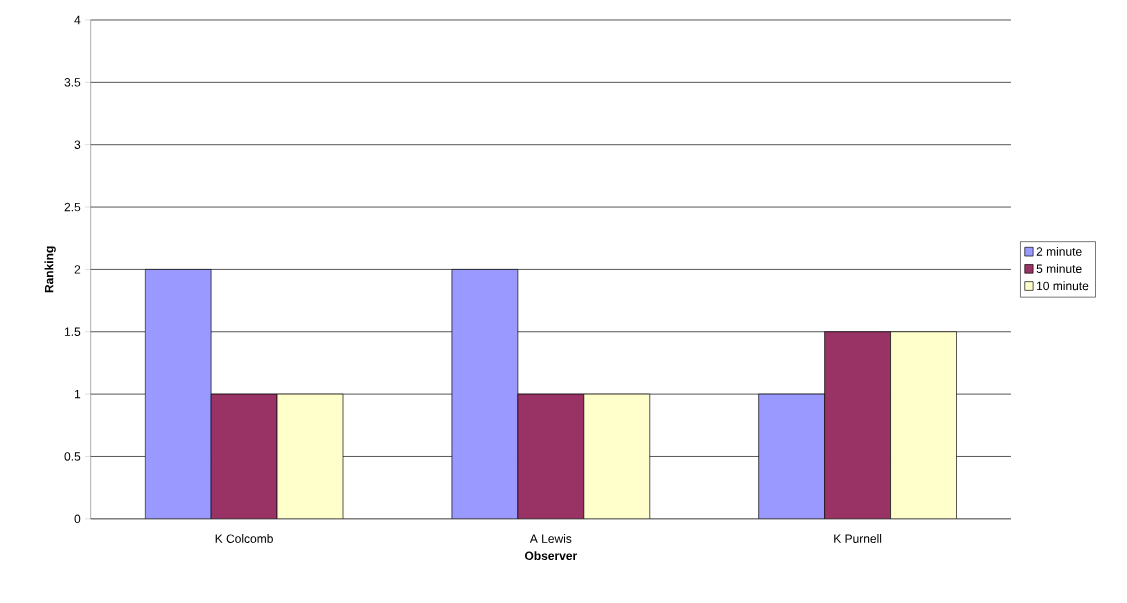  Describe the element at coordinates (550, 539) in the screenshot. I see `x-tick-label: A Lewis` at that location.